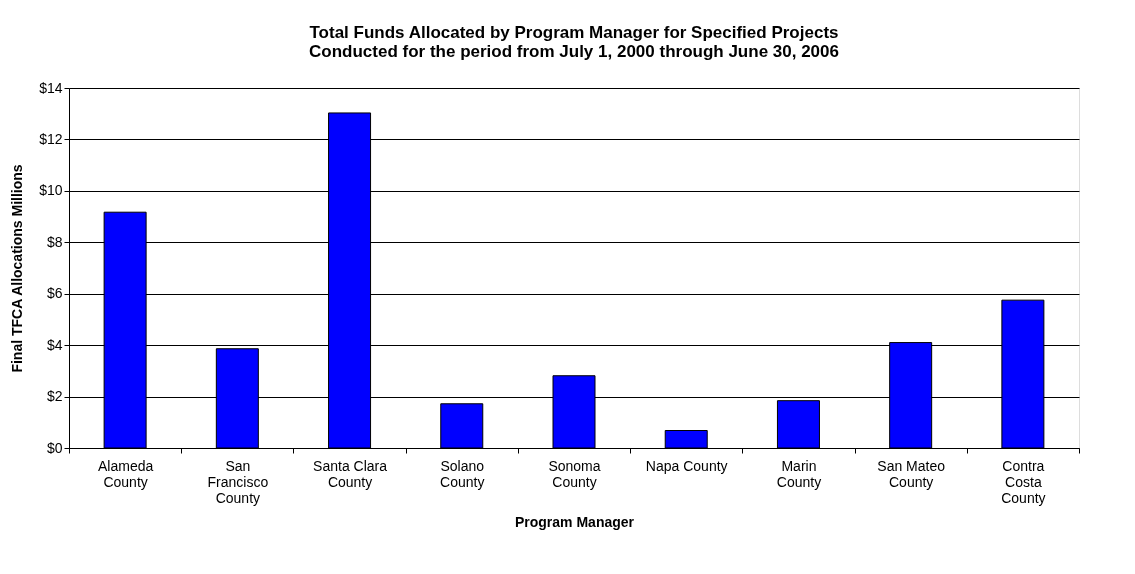 Image resolution: width=1135 pixels, height=574 pixels. I want to click on x-tick-label: Napa County, so click(686, 465).